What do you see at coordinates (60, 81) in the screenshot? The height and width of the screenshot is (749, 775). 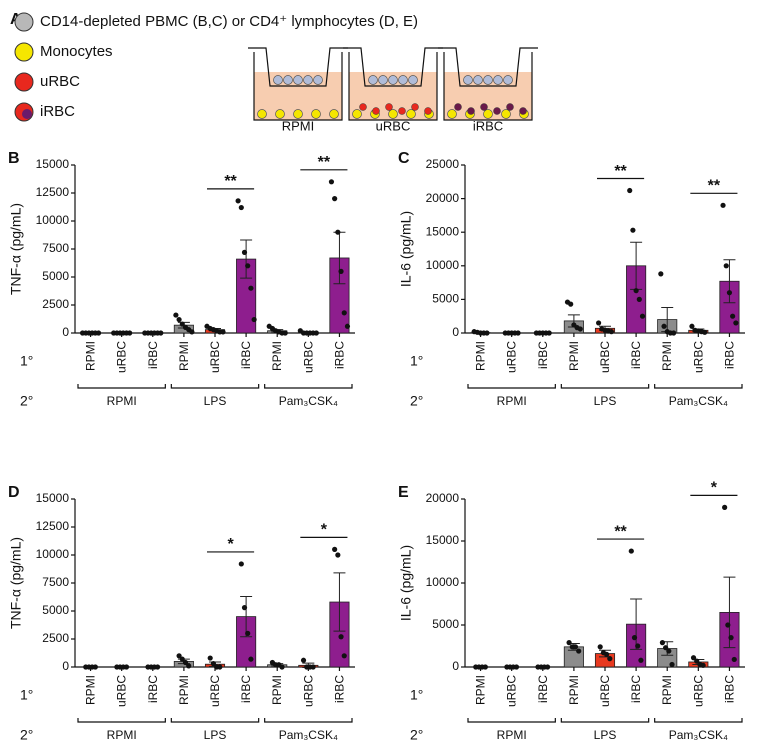 I see `legend-text: uRBC` at bounding box center [60, 81].